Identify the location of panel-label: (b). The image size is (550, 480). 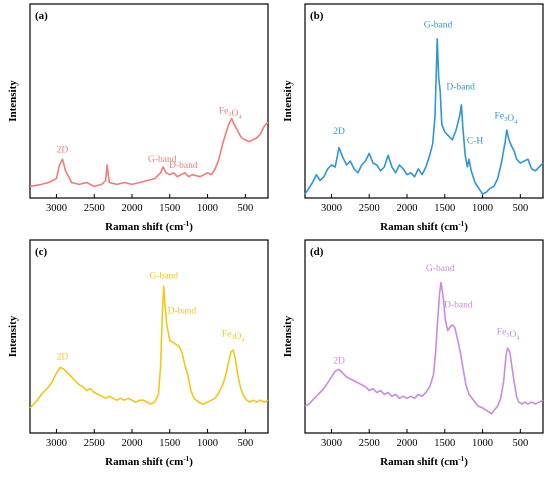
(317, 16).